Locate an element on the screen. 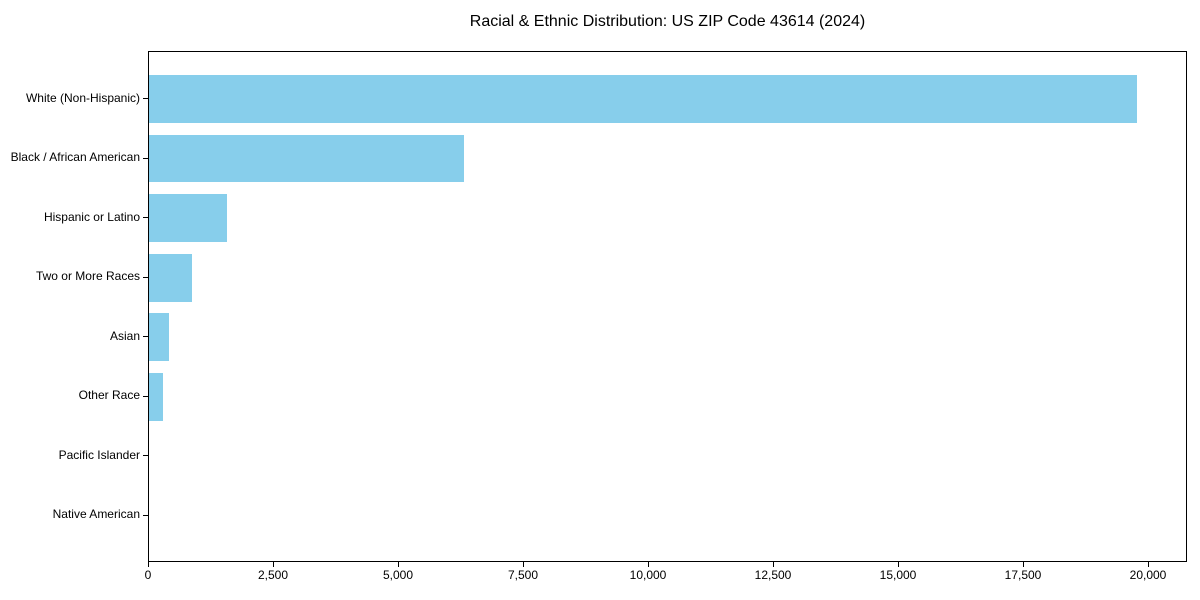  bar-other-race is located at coordinates (156, 397).